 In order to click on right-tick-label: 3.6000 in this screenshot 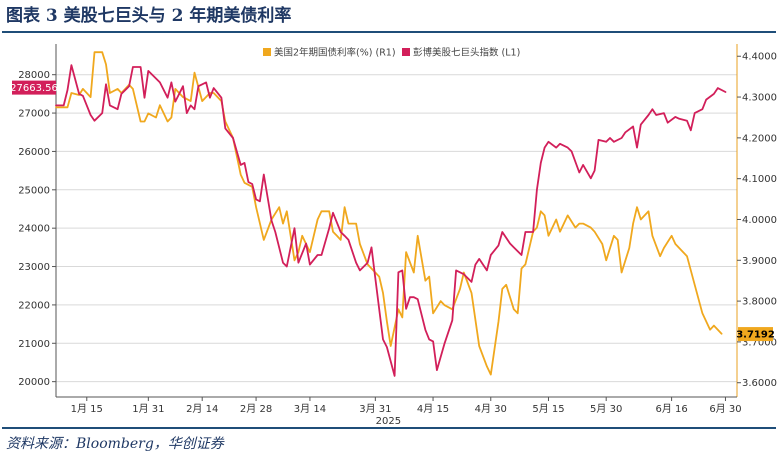, I will do `click(759, 383)`.